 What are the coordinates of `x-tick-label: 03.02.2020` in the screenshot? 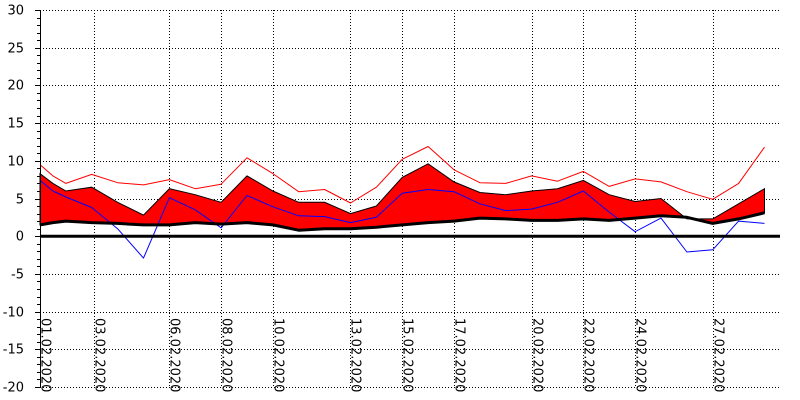 It's located at (99, 355).